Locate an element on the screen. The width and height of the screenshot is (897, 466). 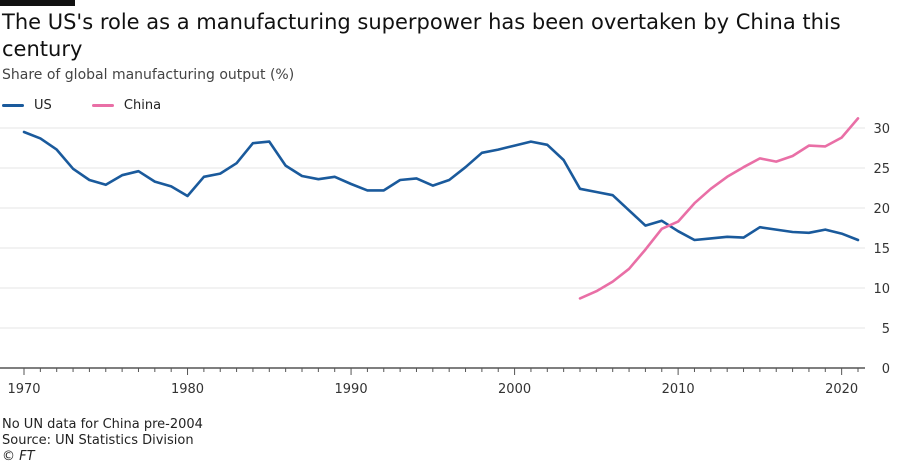
legend-swatch-china is located at coordinates (102, 105).